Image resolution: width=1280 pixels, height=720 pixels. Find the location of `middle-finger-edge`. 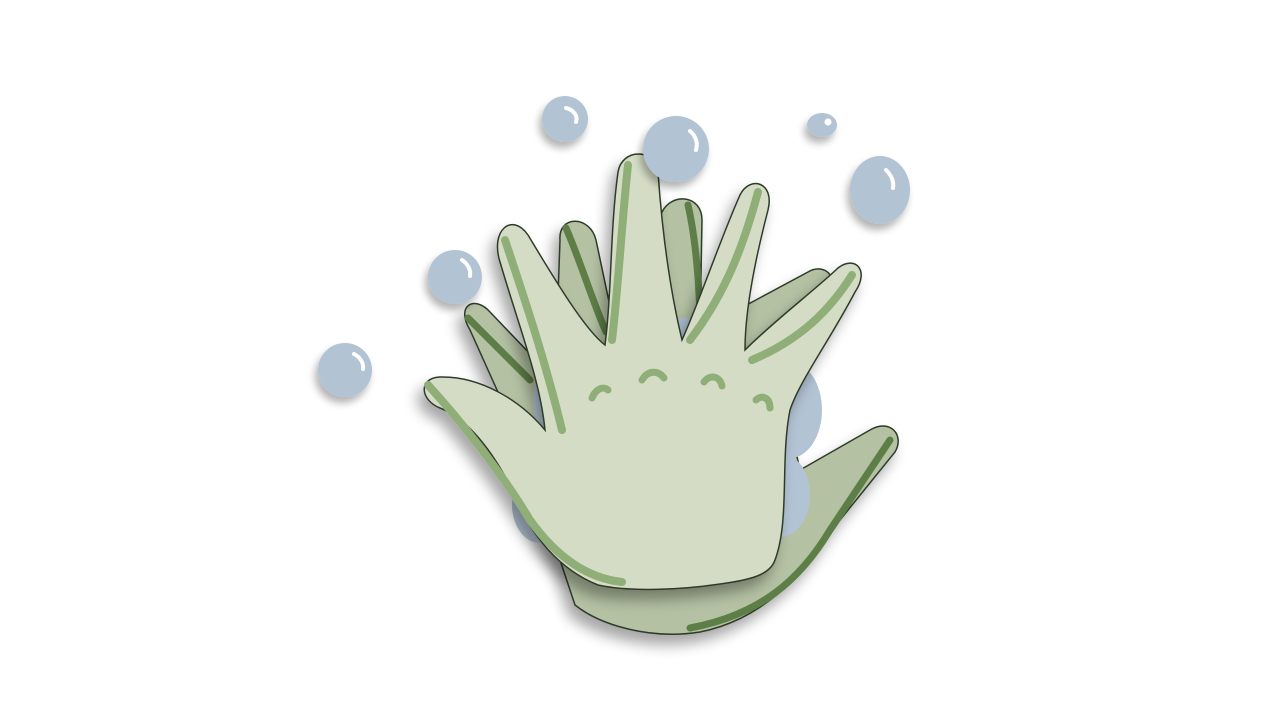

middle-finger-edge is located at coordinates (620, 252).